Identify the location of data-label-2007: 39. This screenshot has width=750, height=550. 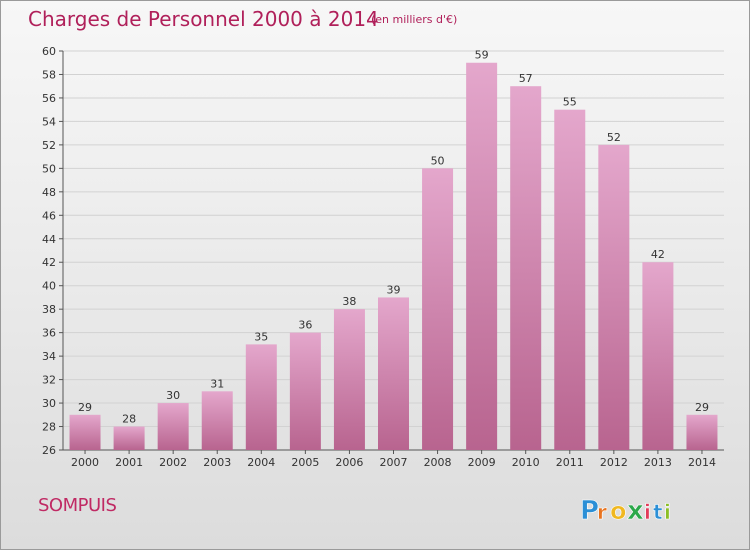
(394, 289).